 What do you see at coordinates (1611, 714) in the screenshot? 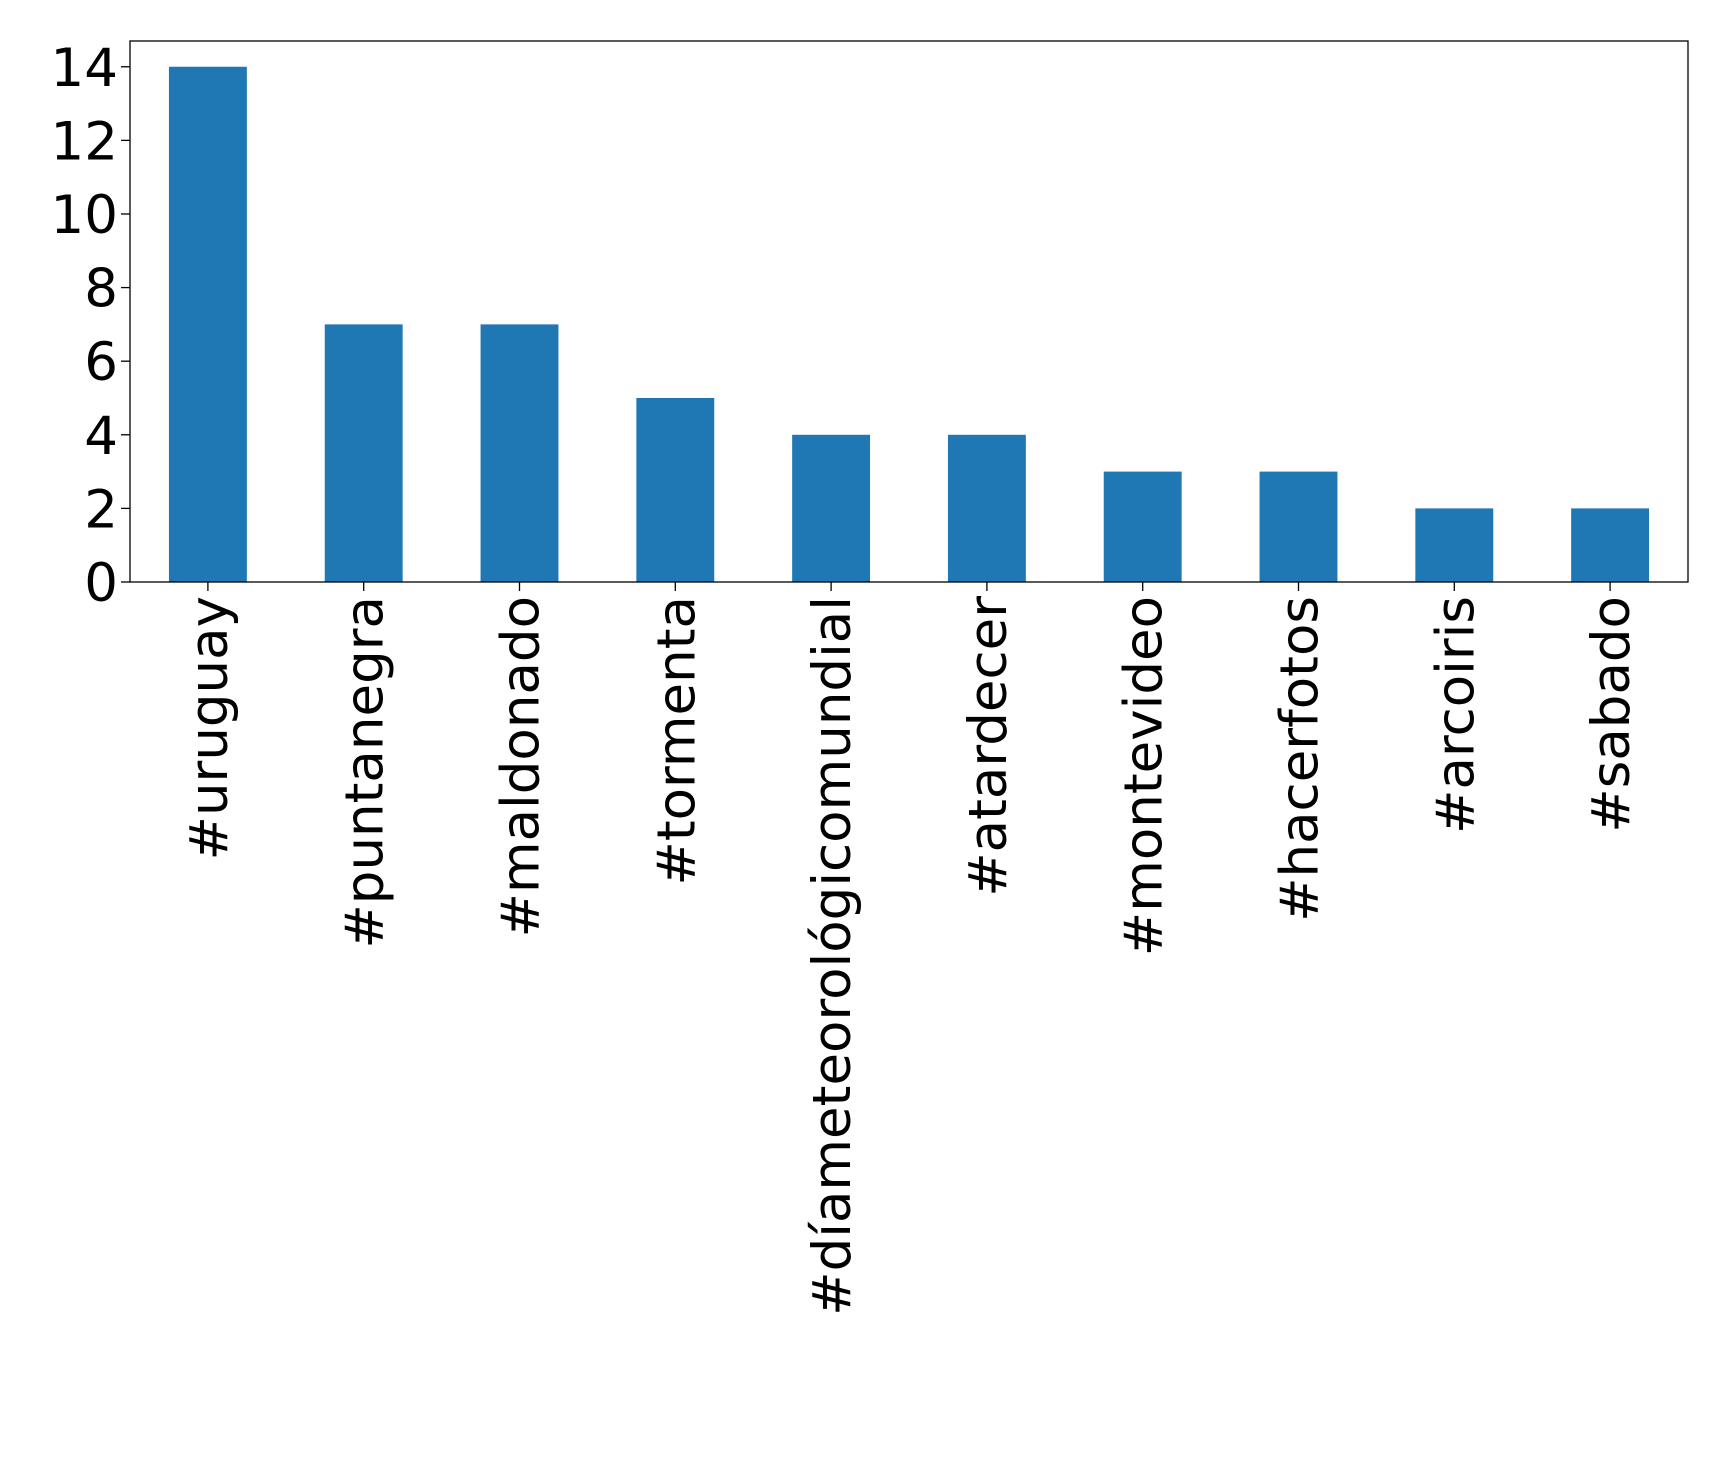
I see `x-tick-label: #sabado` at bounding box center [1611, 714].